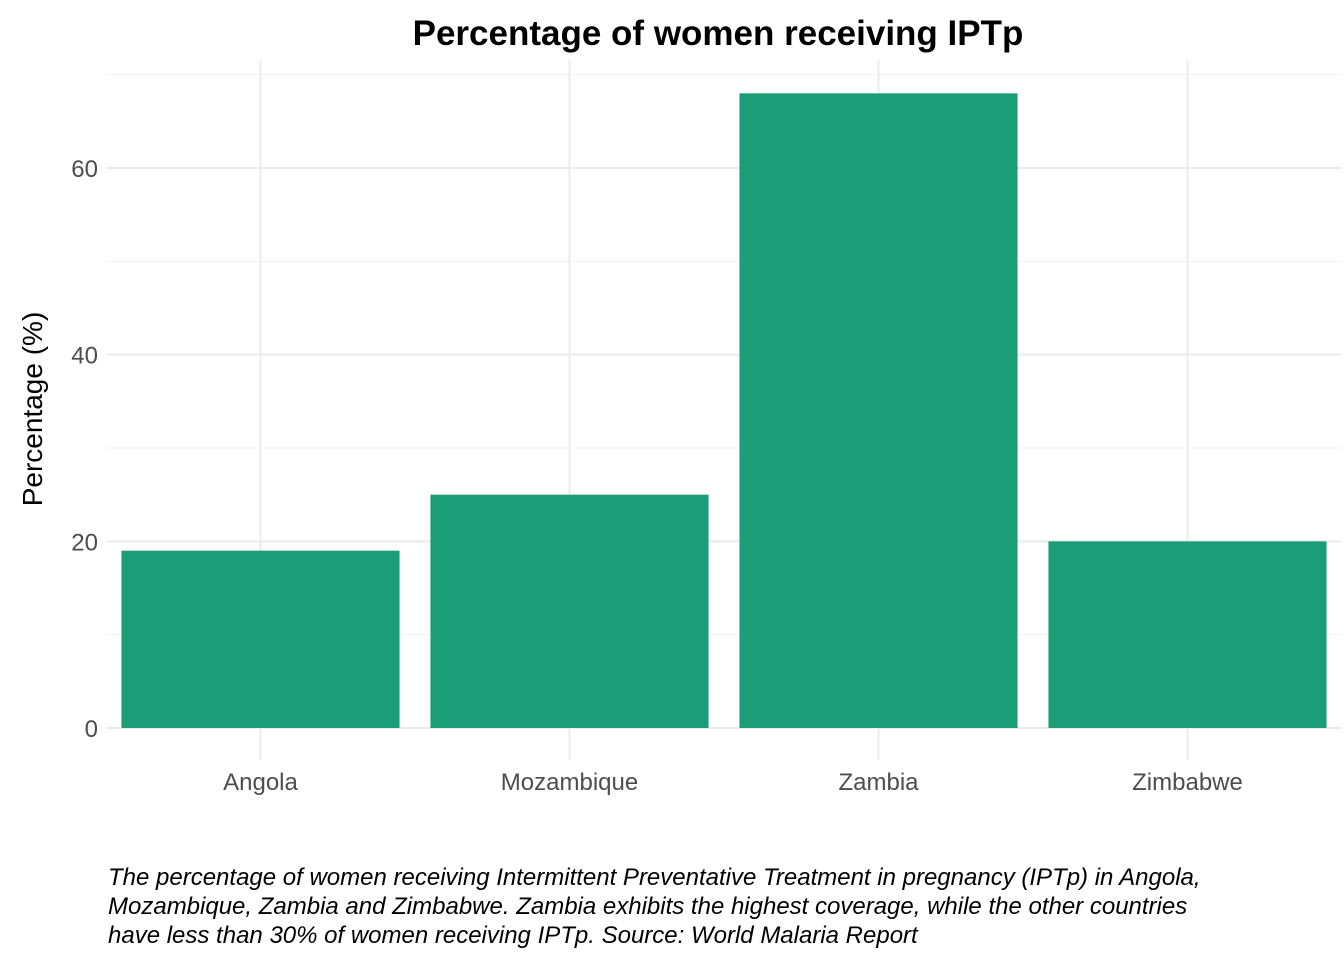 This screenshot has height=960, width=1344. I want to click on y-axis-title: Percentage (%), so click(32, 409).